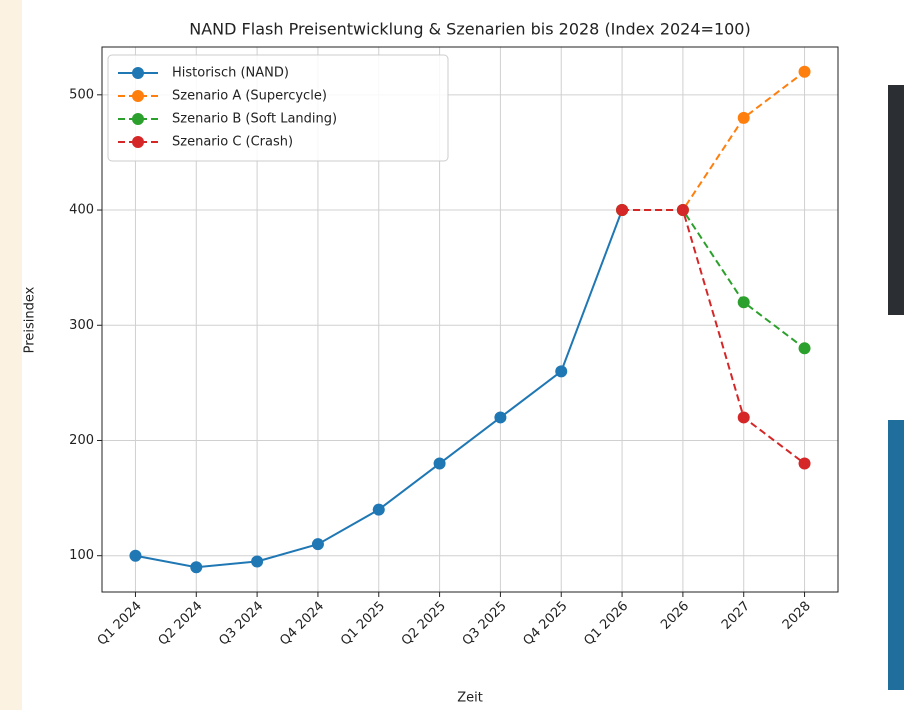  I want to click on x-tick-label: Q1 2026, so click(606, 624).